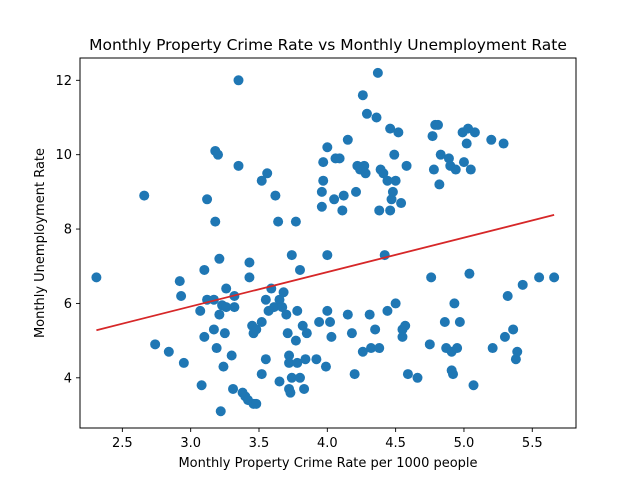  Describe the element at coordinates (532, 443) in the screenshot. I see `x-tick-label: 5.5` at that location.